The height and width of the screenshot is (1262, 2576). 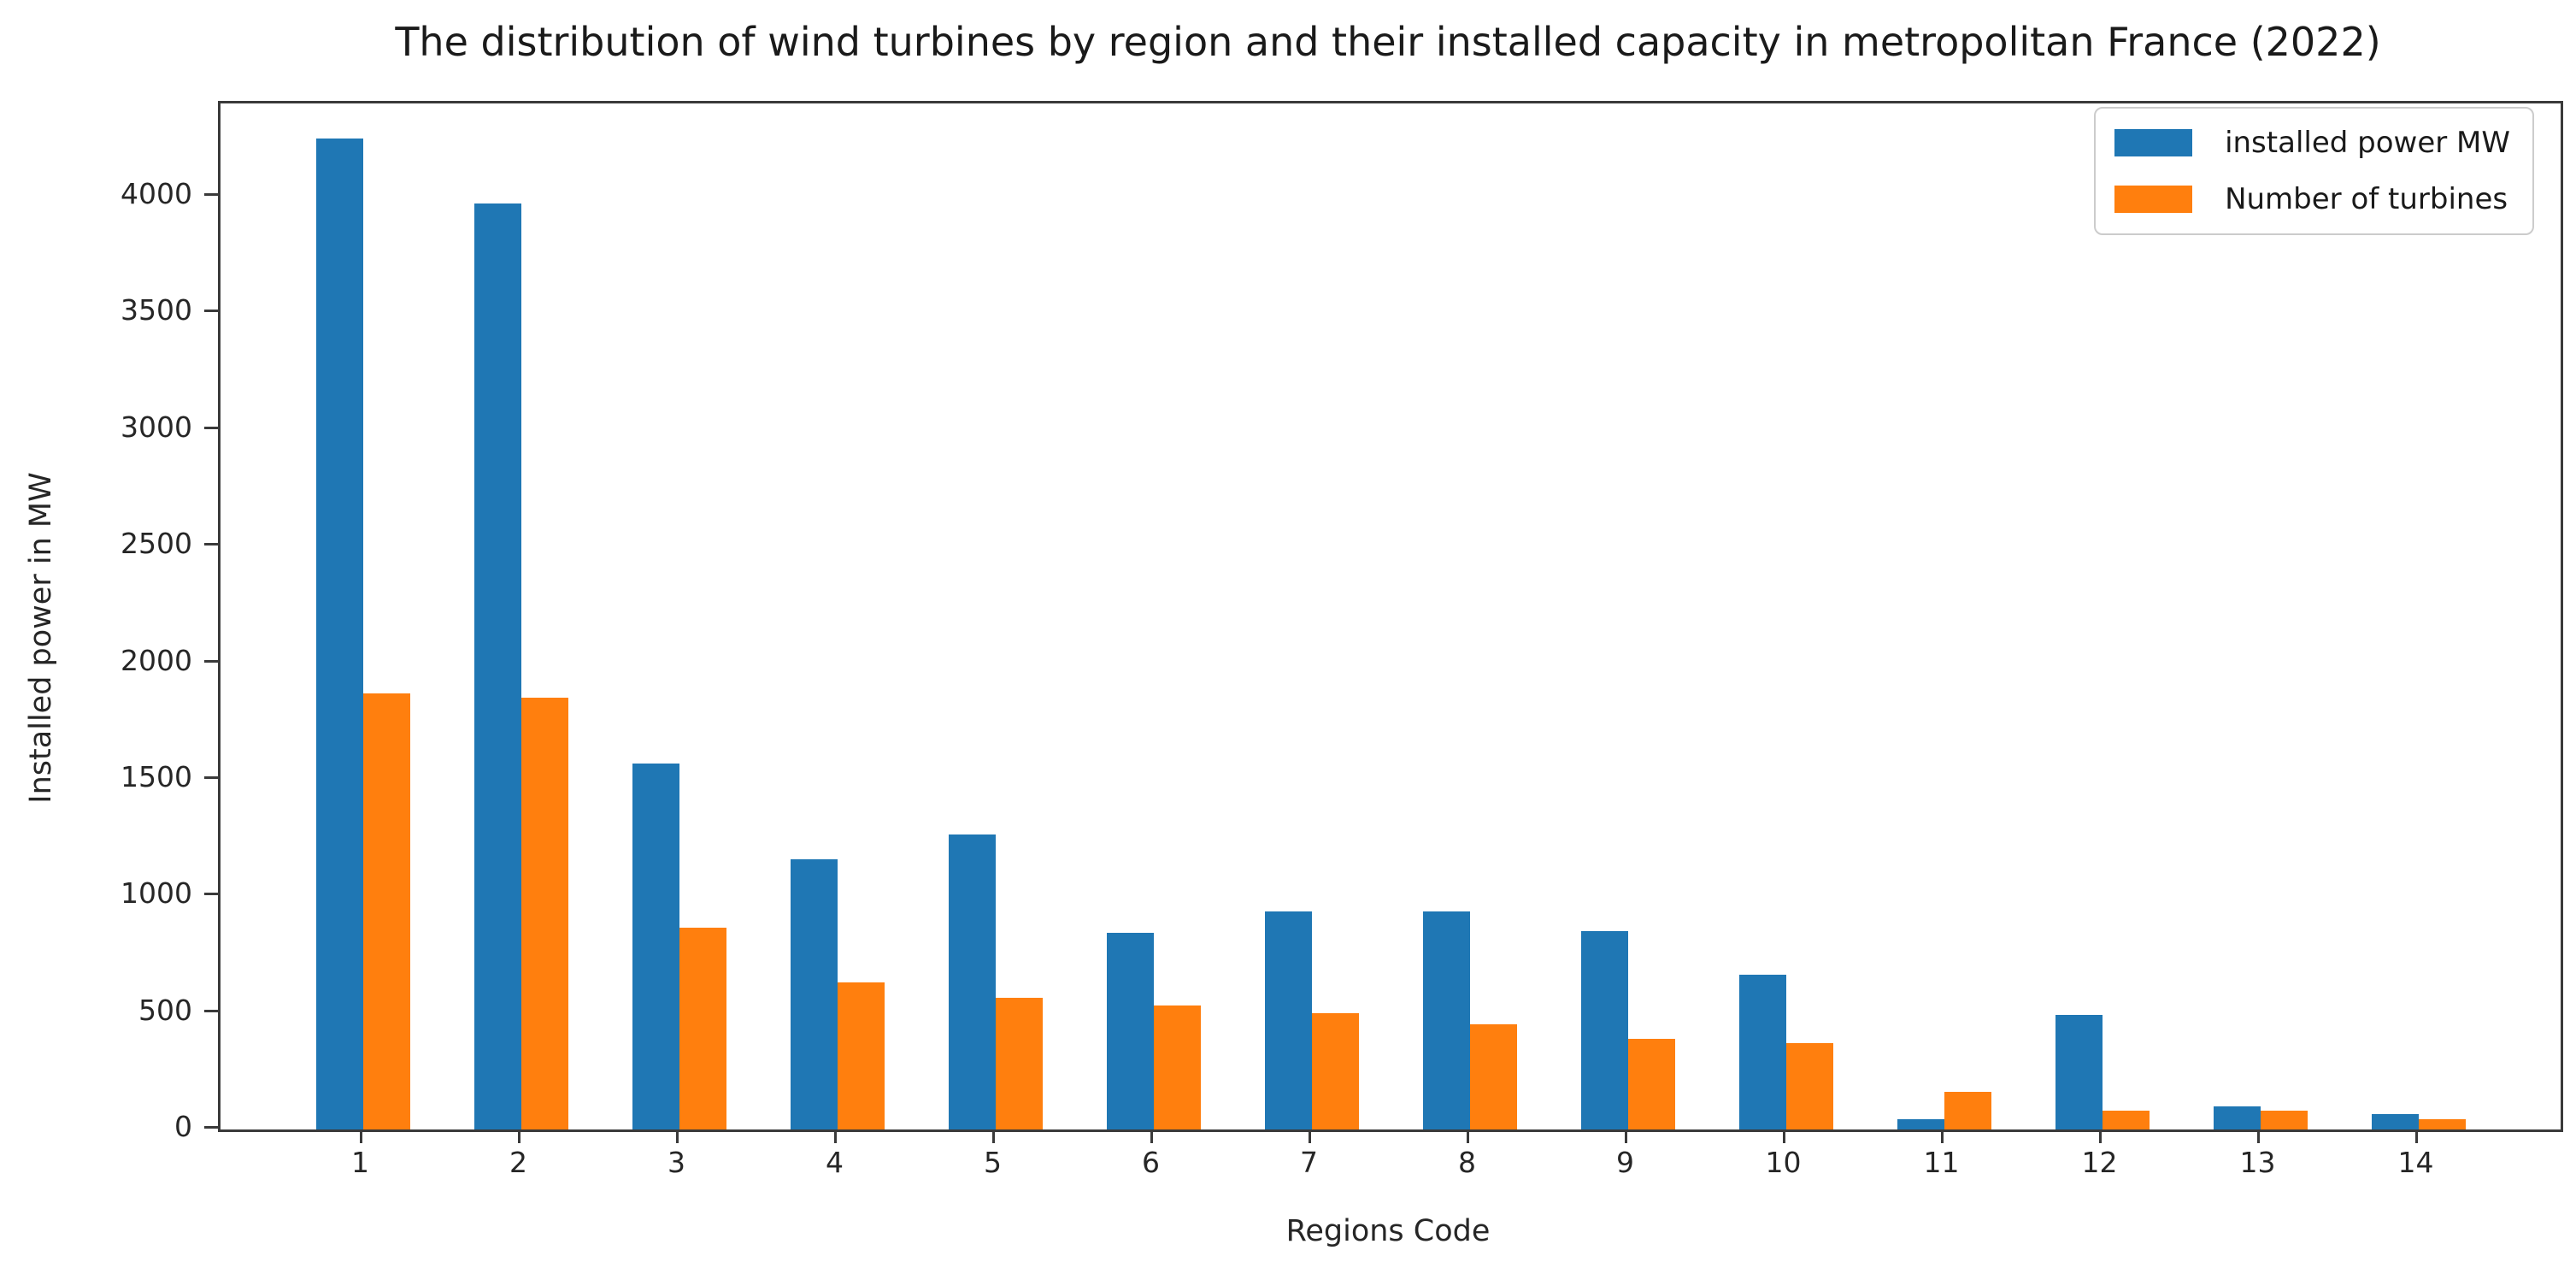 What do you see at coordinates (1625, 1163) in the screenshot?
I see `x-tick-label: 9` at bounding box center [1625, 1163].